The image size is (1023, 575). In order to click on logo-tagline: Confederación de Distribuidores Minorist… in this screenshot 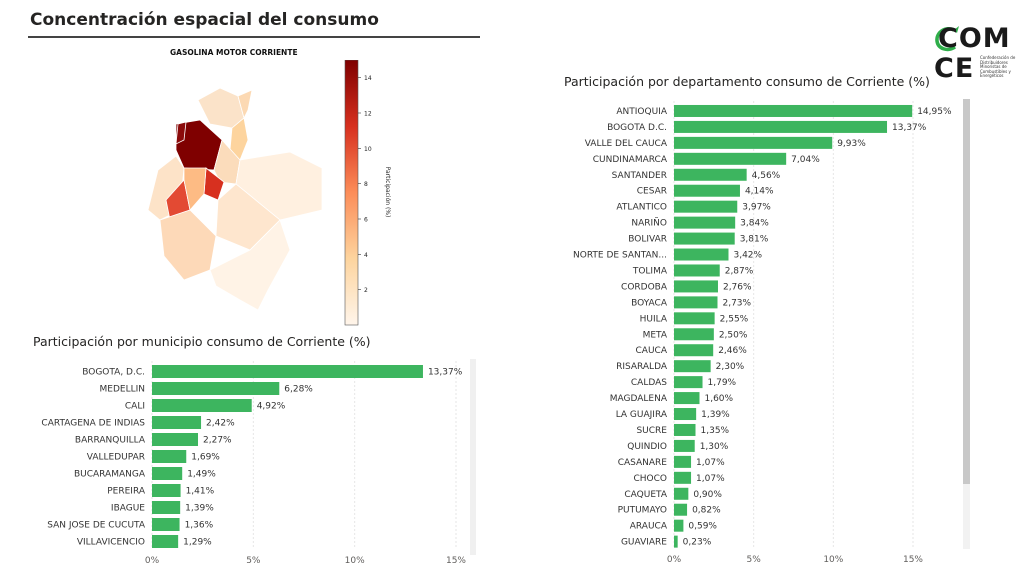, I will do `click(998, 66)`.